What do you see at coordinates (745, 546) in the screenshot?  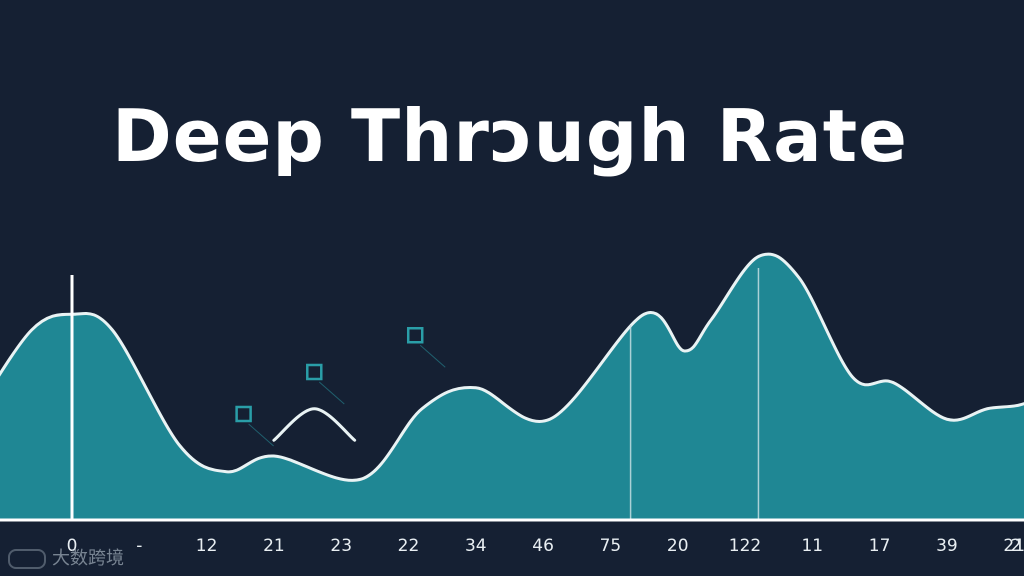 I see `x-tick-label: 122` at bounding box center [745, 546].